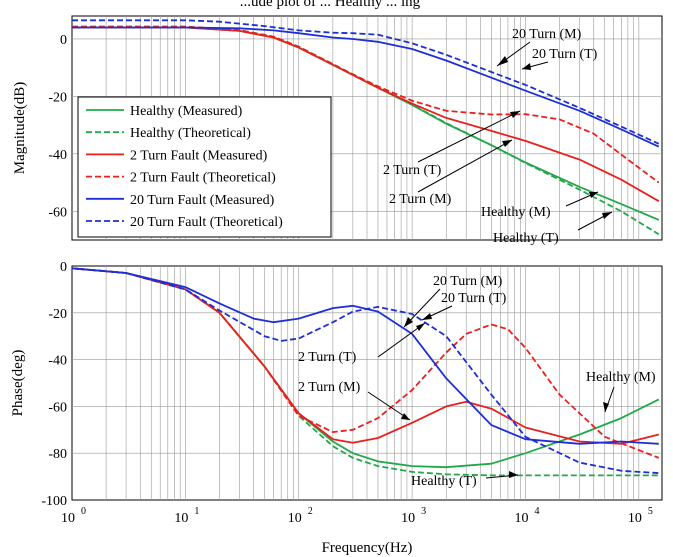 Image resolution: width=673 pixels, height=557 pixels. What do you see at coordinates (547, 34) in the screenshot?
I see `annotation-mag-20-turn-m: 20 Turn (M)` at bounding box center [547, 34].